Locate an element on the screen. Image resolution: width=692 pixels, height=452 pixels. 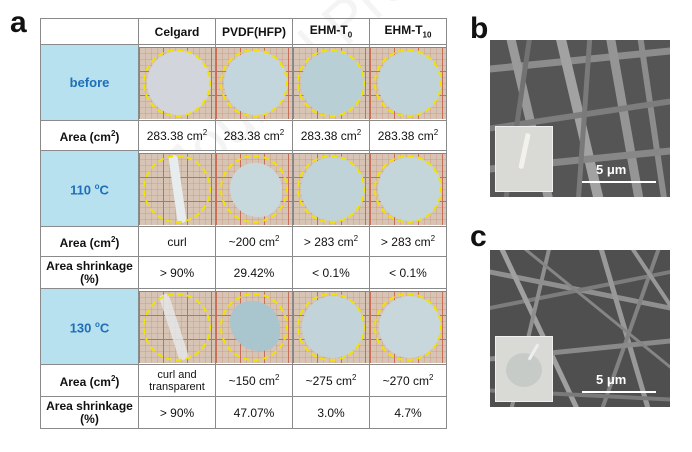
scale-label-b: 5 μm is located at coordinates (611, 169).